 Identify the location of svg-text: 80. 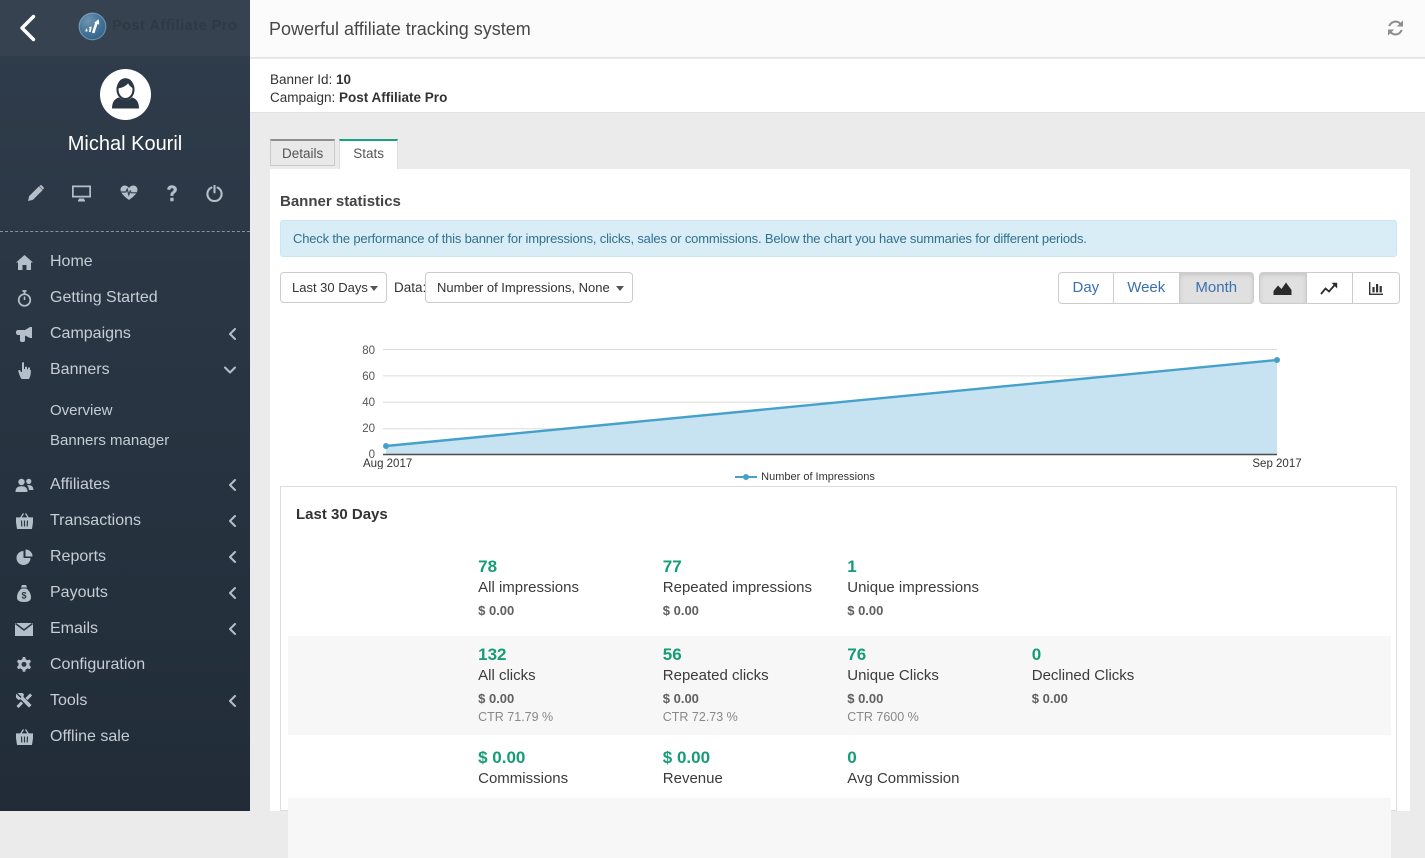
(368, 351).